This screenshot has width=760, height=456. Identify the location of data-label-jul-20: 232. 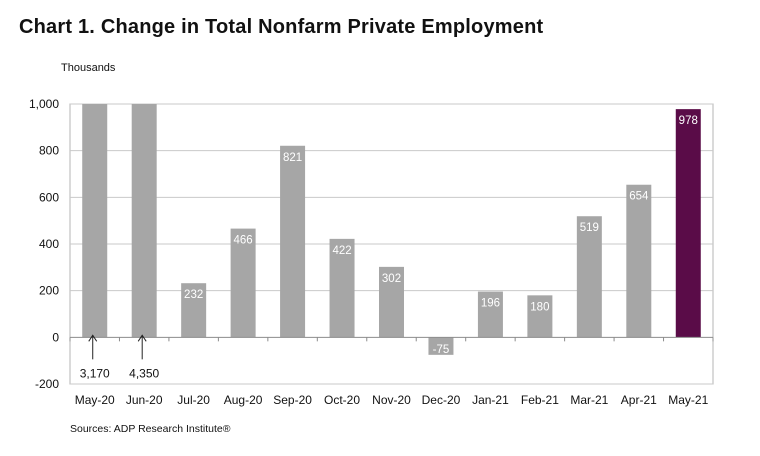
(193, 295).